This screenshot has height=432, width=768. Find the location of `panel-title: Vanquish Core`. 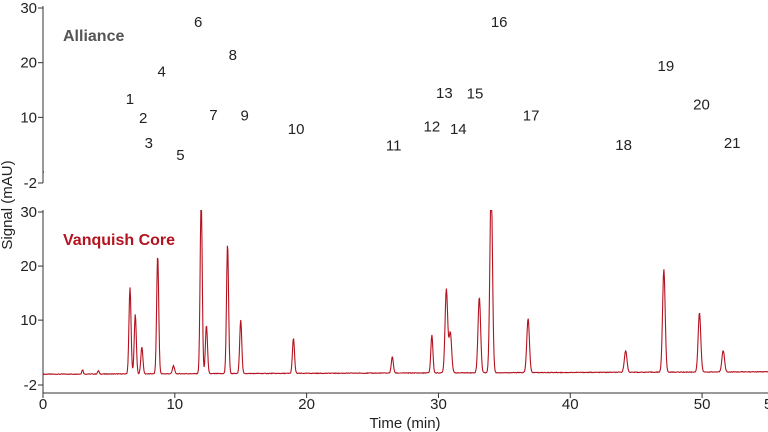

panel-title: Vanquish Core is located at coordinates (119, 240).